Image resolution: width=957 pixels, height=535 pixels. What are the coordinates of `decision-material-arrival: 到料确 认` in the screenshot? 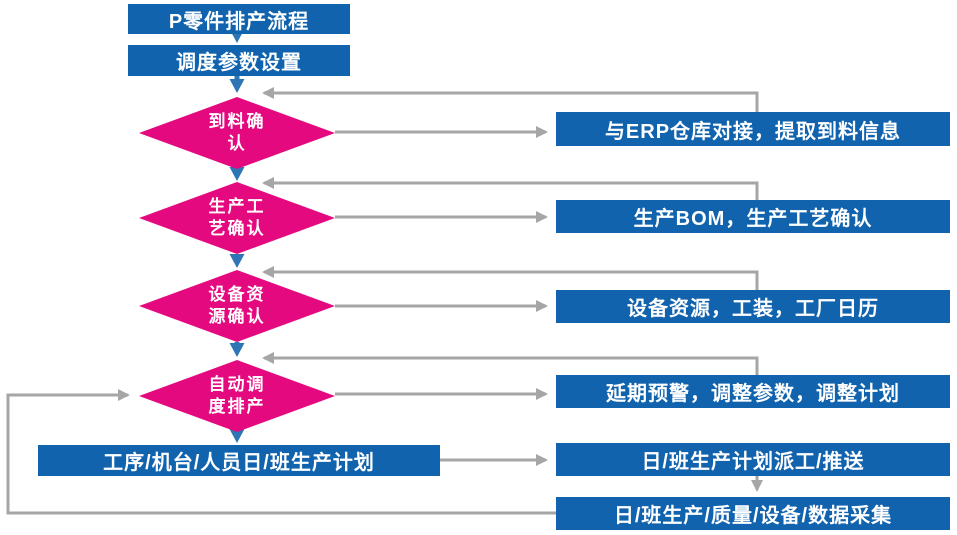 It's located at (237, 133).